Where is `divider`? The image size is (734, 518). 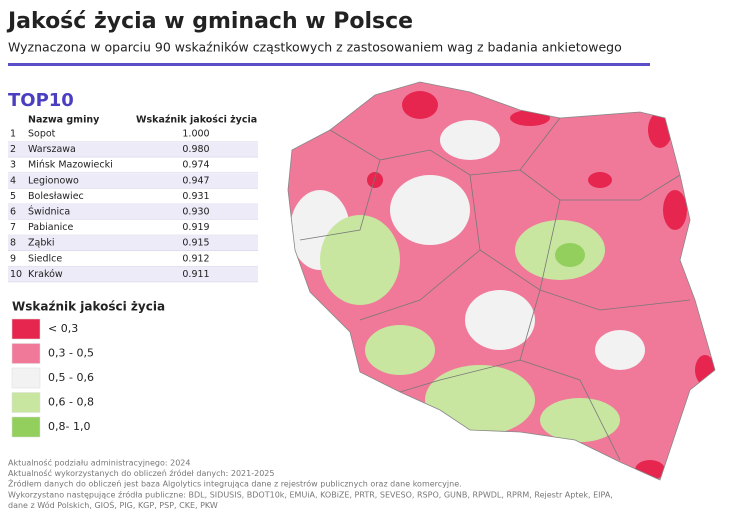
divider is located at coordinates (329, 64).